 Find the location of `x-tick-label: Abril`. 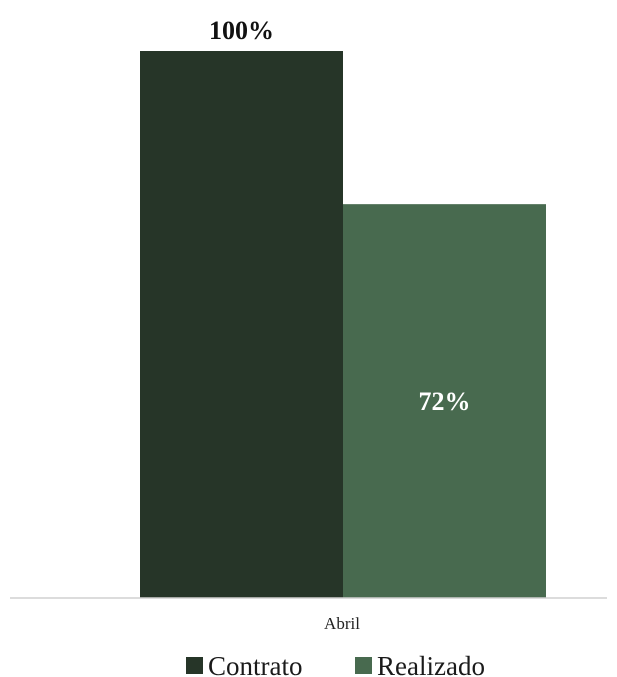

x-tick-label: Abril is located at coordinates (342, 623).